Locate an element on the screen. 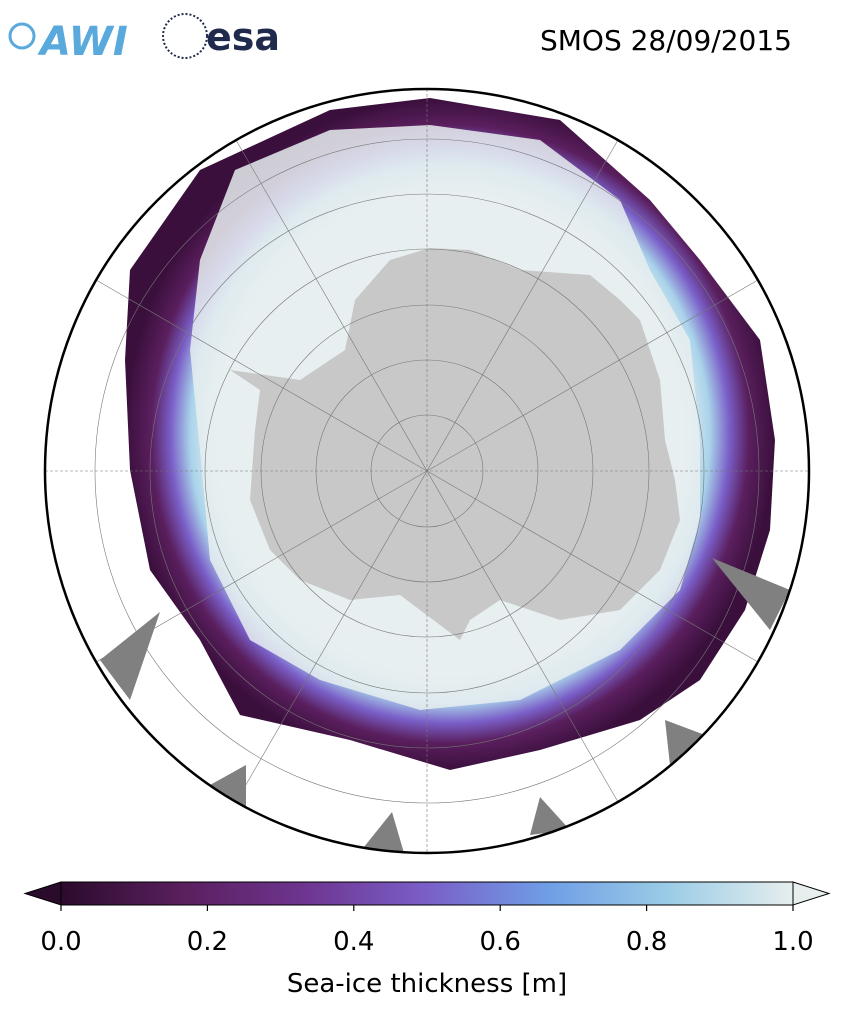 The width and height of the screenshot is (854, 1030). colorbar: 0.0 0.2 0.4 0.6 0.8 1.0 is located at coordinates (427, 919).